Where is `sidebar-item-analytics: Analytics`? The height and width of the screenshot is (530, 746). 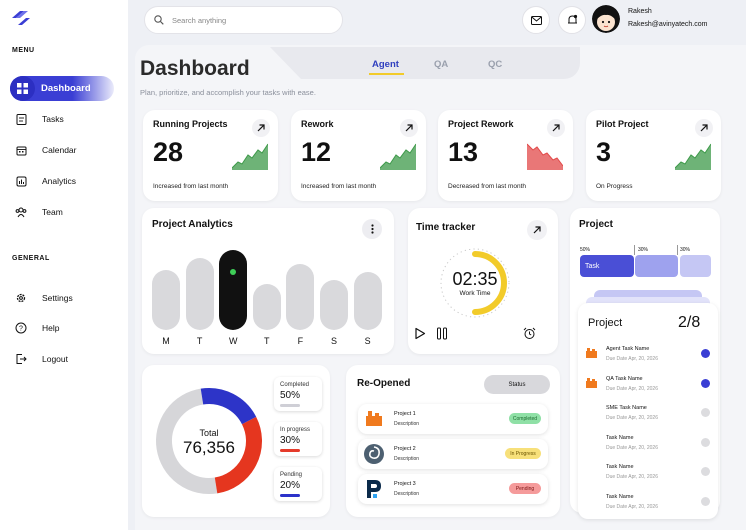
sidebar-item-analytics: Analytics is located at coordinates (45, 181).